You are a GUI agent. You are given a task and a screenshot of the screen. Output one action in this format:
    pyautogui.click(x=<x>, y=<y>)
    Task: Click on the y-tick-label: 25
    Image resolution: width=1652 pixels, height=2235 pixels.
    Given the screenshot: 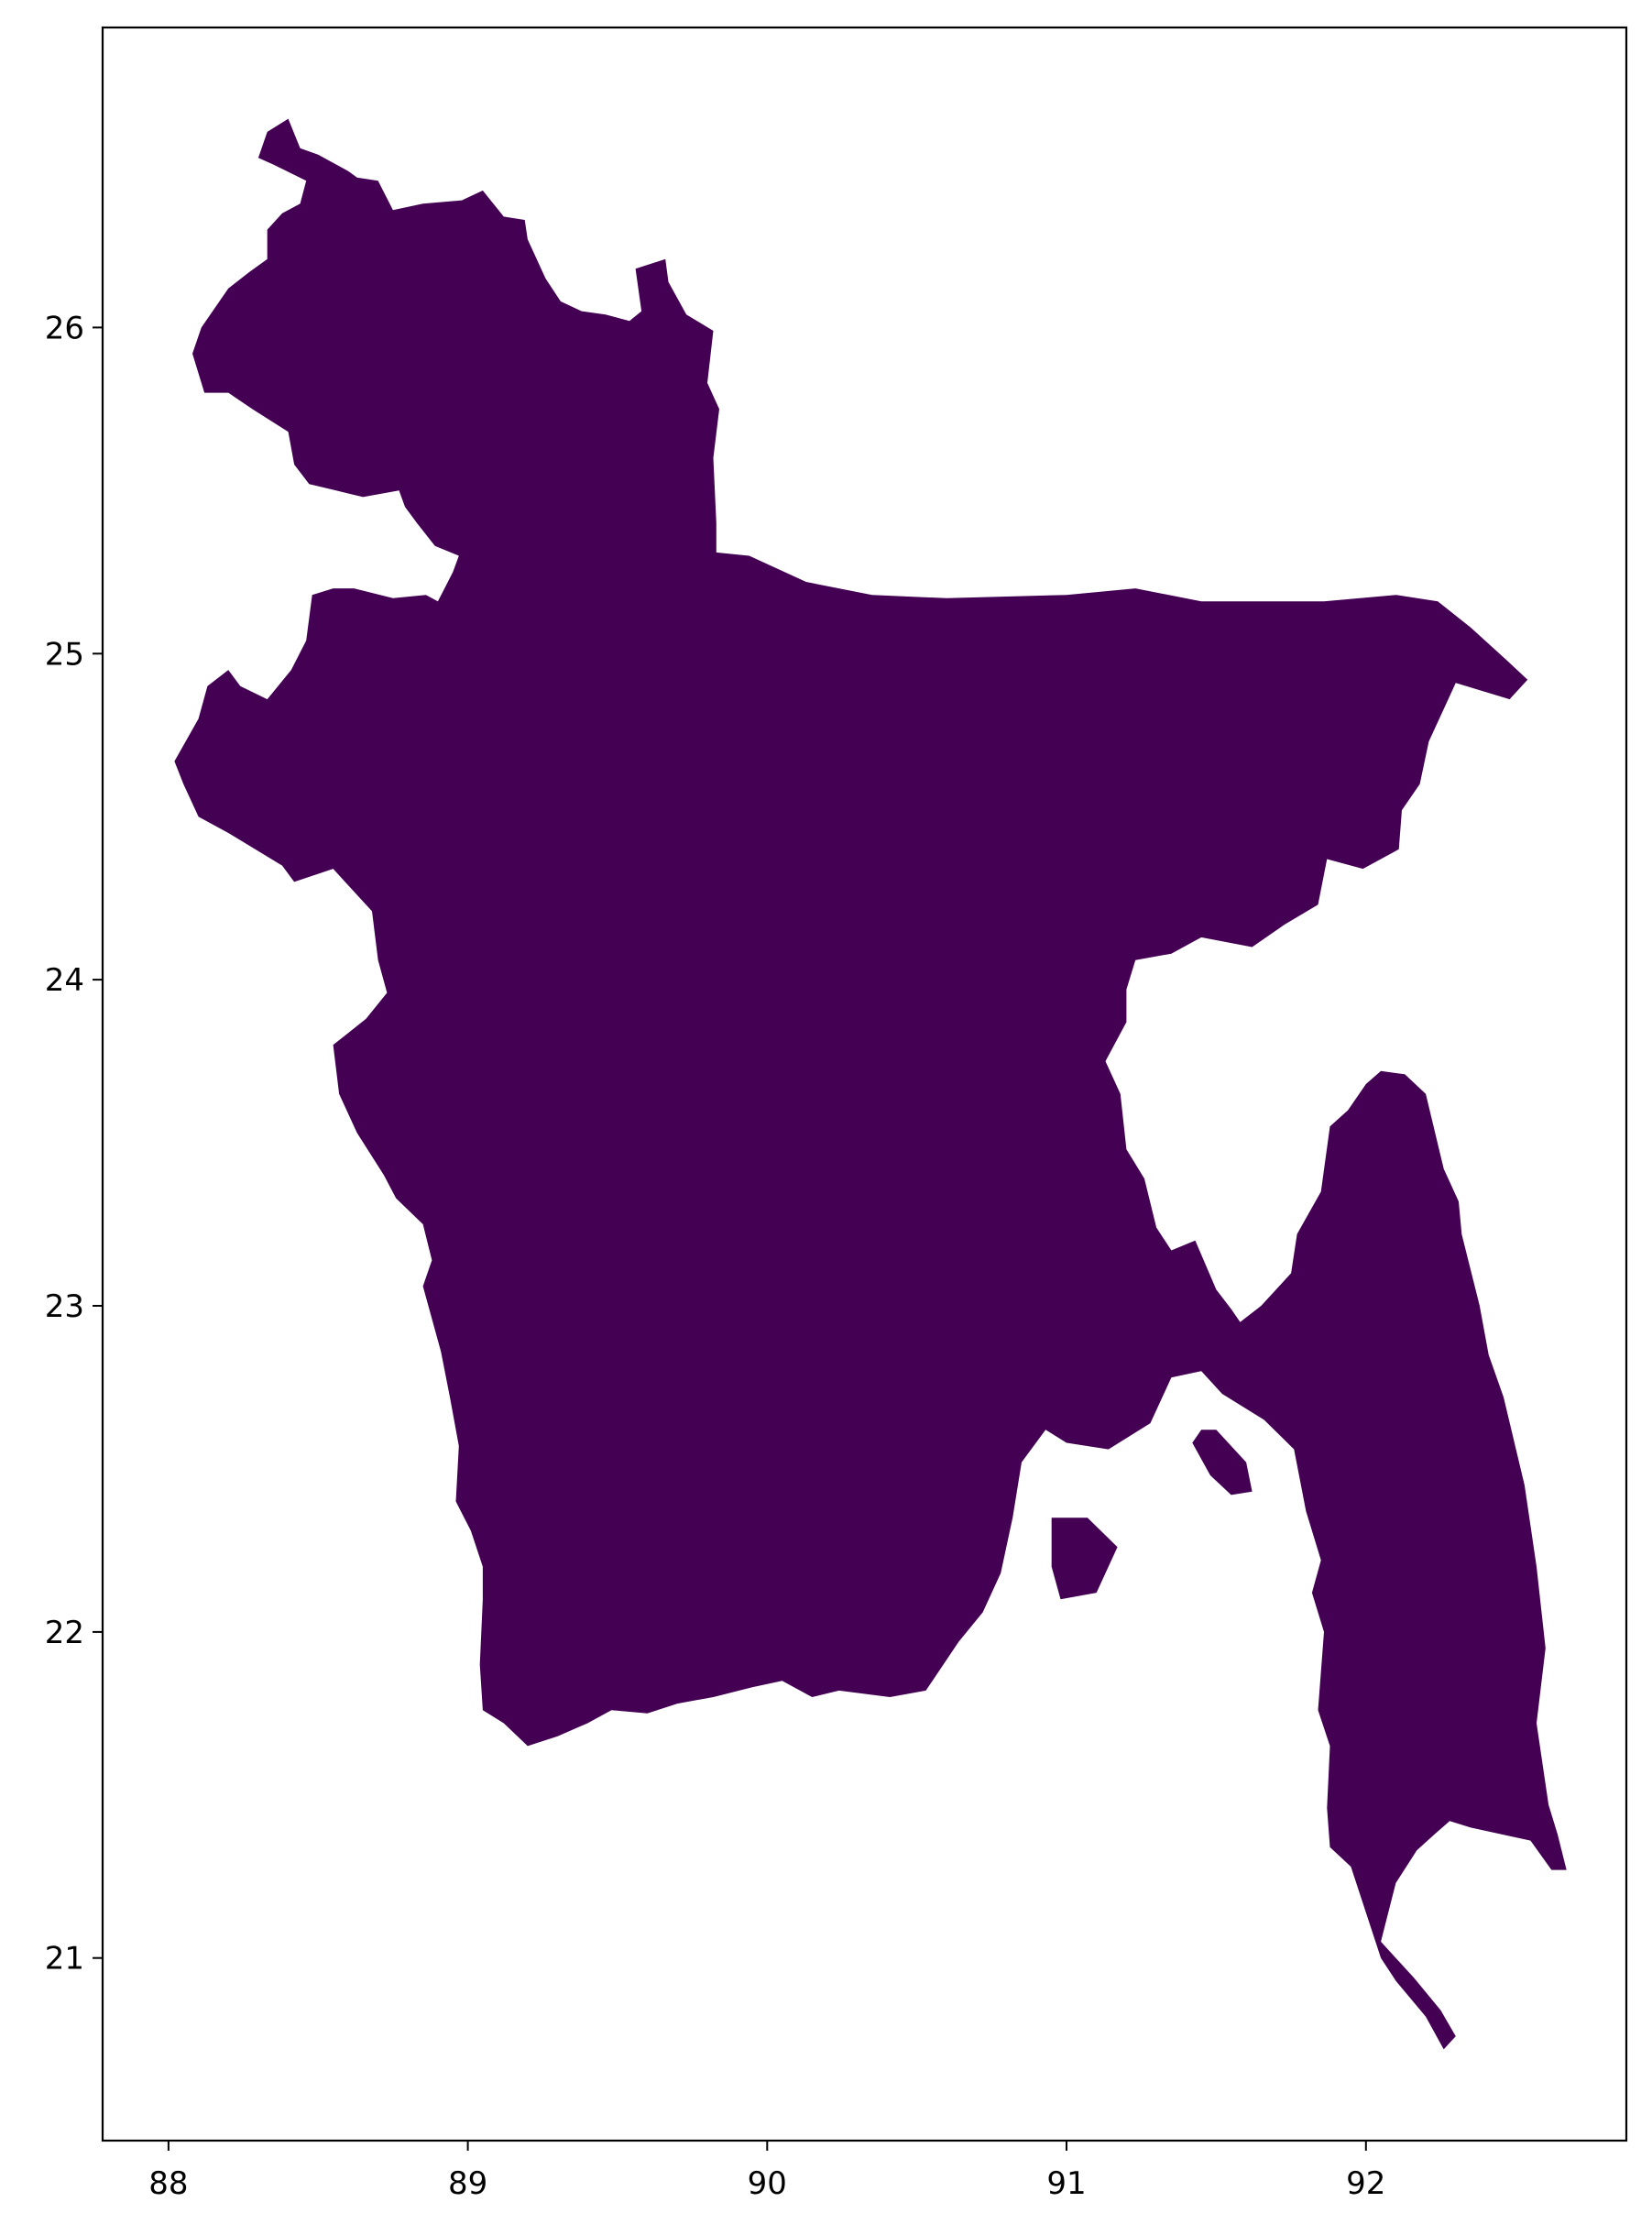 What is the action you would take?
    pyautogui.click(x=64, y=654)
    